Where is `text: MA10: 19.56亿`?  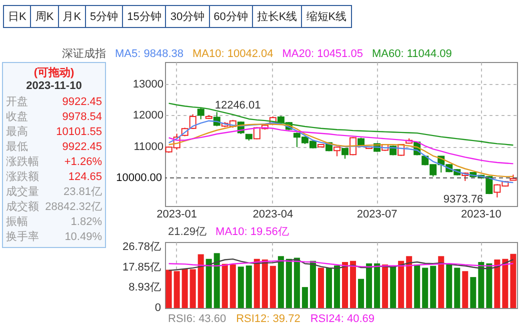
text: MA10: 19.56亿 is located at coordinates (252, 232).